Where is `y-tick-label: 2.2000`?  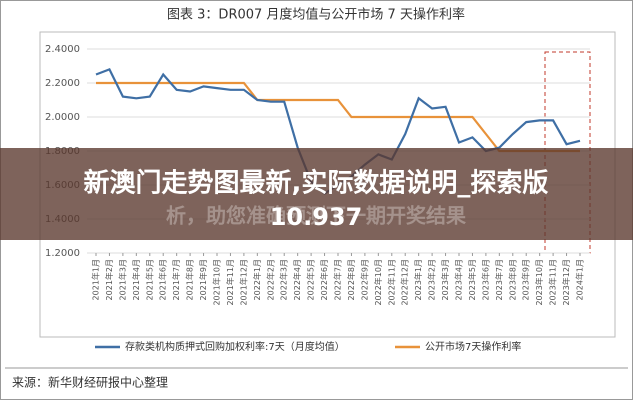 y-tick-label: 2.2000 is located at coordinates (62, 83).